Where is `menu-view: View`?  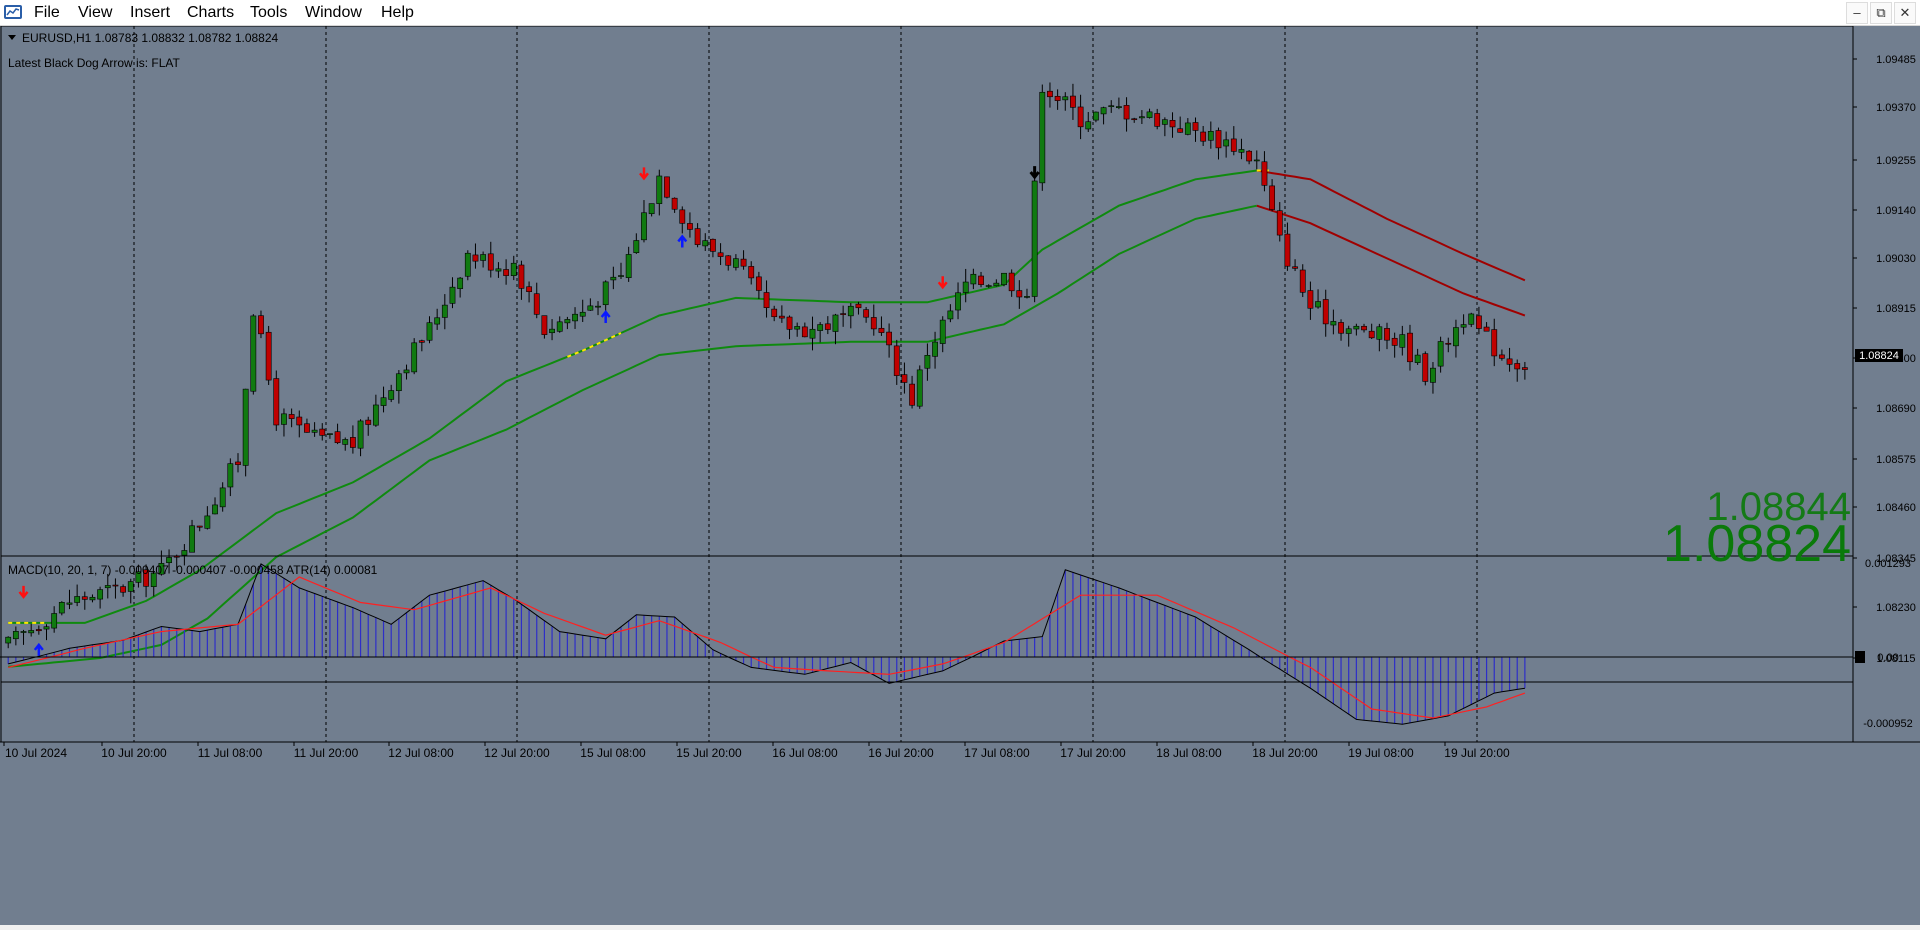 menu-view: View is located at coordinates (95, 12).